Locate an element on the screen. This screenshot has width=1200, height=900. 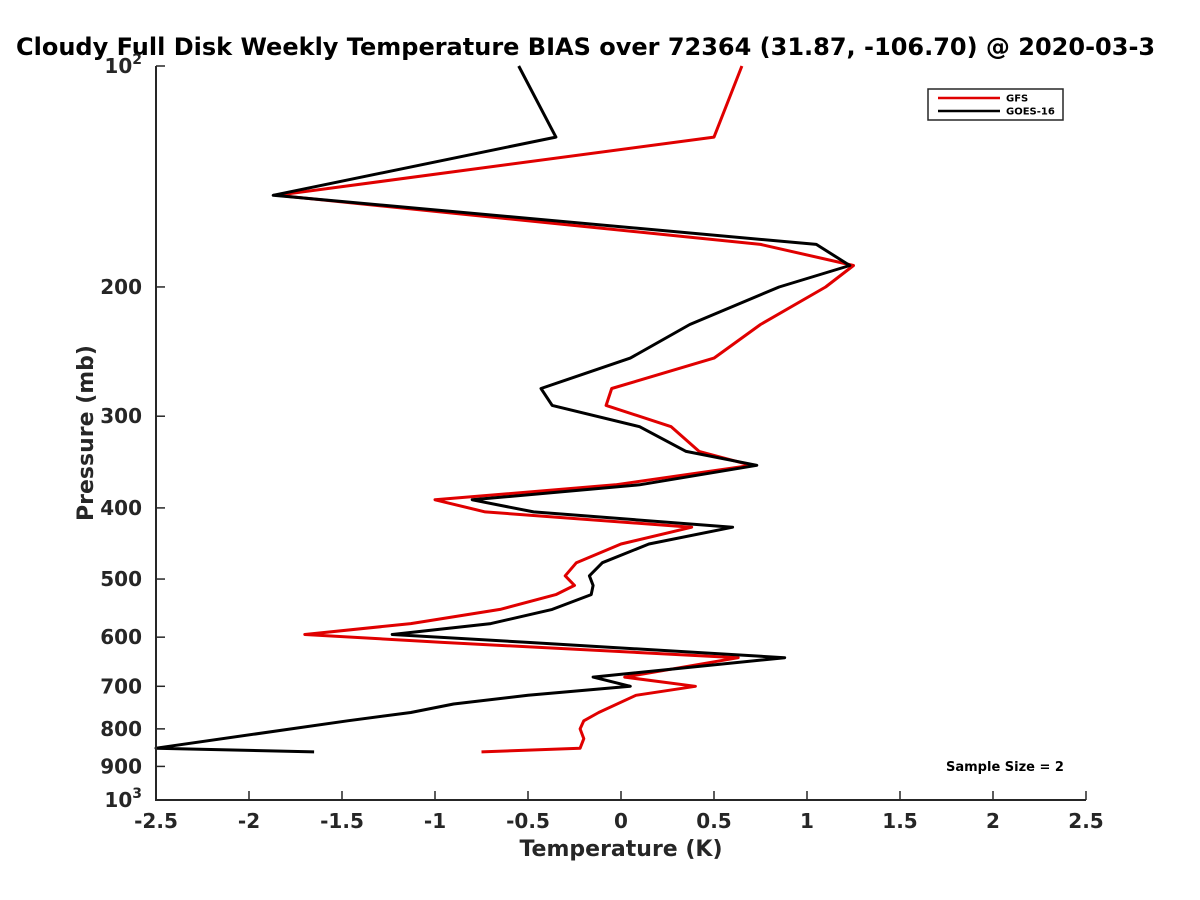
x-axis-ticks: -2.5 -2 -1.5 -1 -0.5 0 0.5 1 1.5 2 2.5 is located at coordinates (619, 812).